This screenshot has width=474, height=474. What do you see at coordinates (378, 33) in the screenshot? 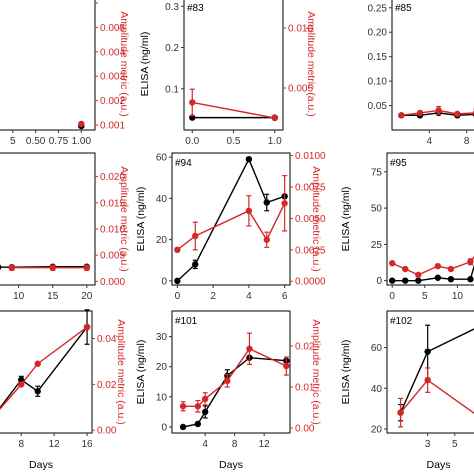
I see `y-tick-label: 0.20` at bounding box center [378, 33].